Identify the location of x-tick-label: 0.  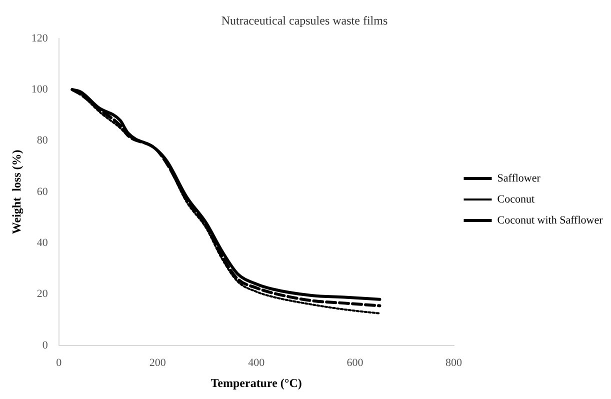
(59, 362).